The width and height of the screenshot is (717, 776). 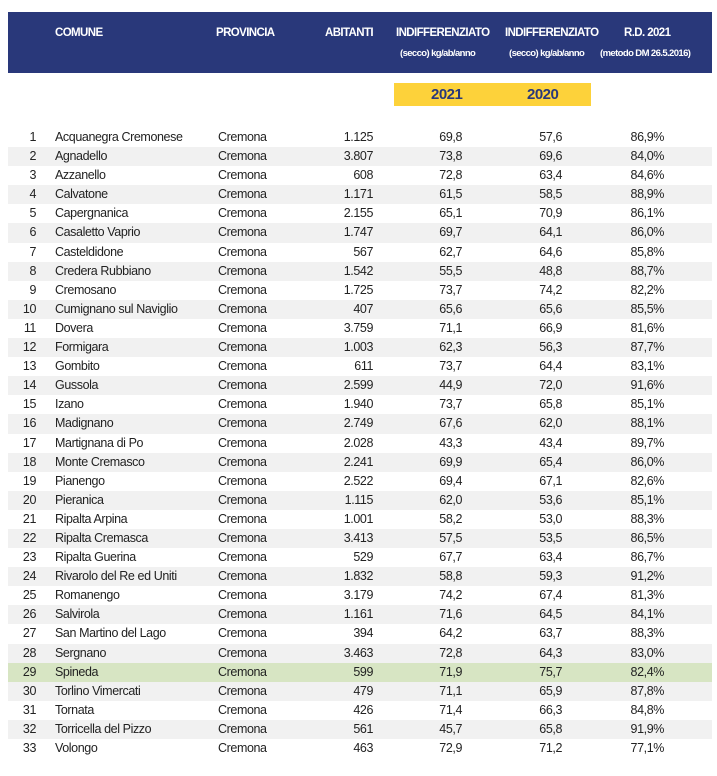 What do you see at coordinates (550, 614) in the screenshot?
I see `indiff-2020: 64,5` at bounding box center [550, 614].